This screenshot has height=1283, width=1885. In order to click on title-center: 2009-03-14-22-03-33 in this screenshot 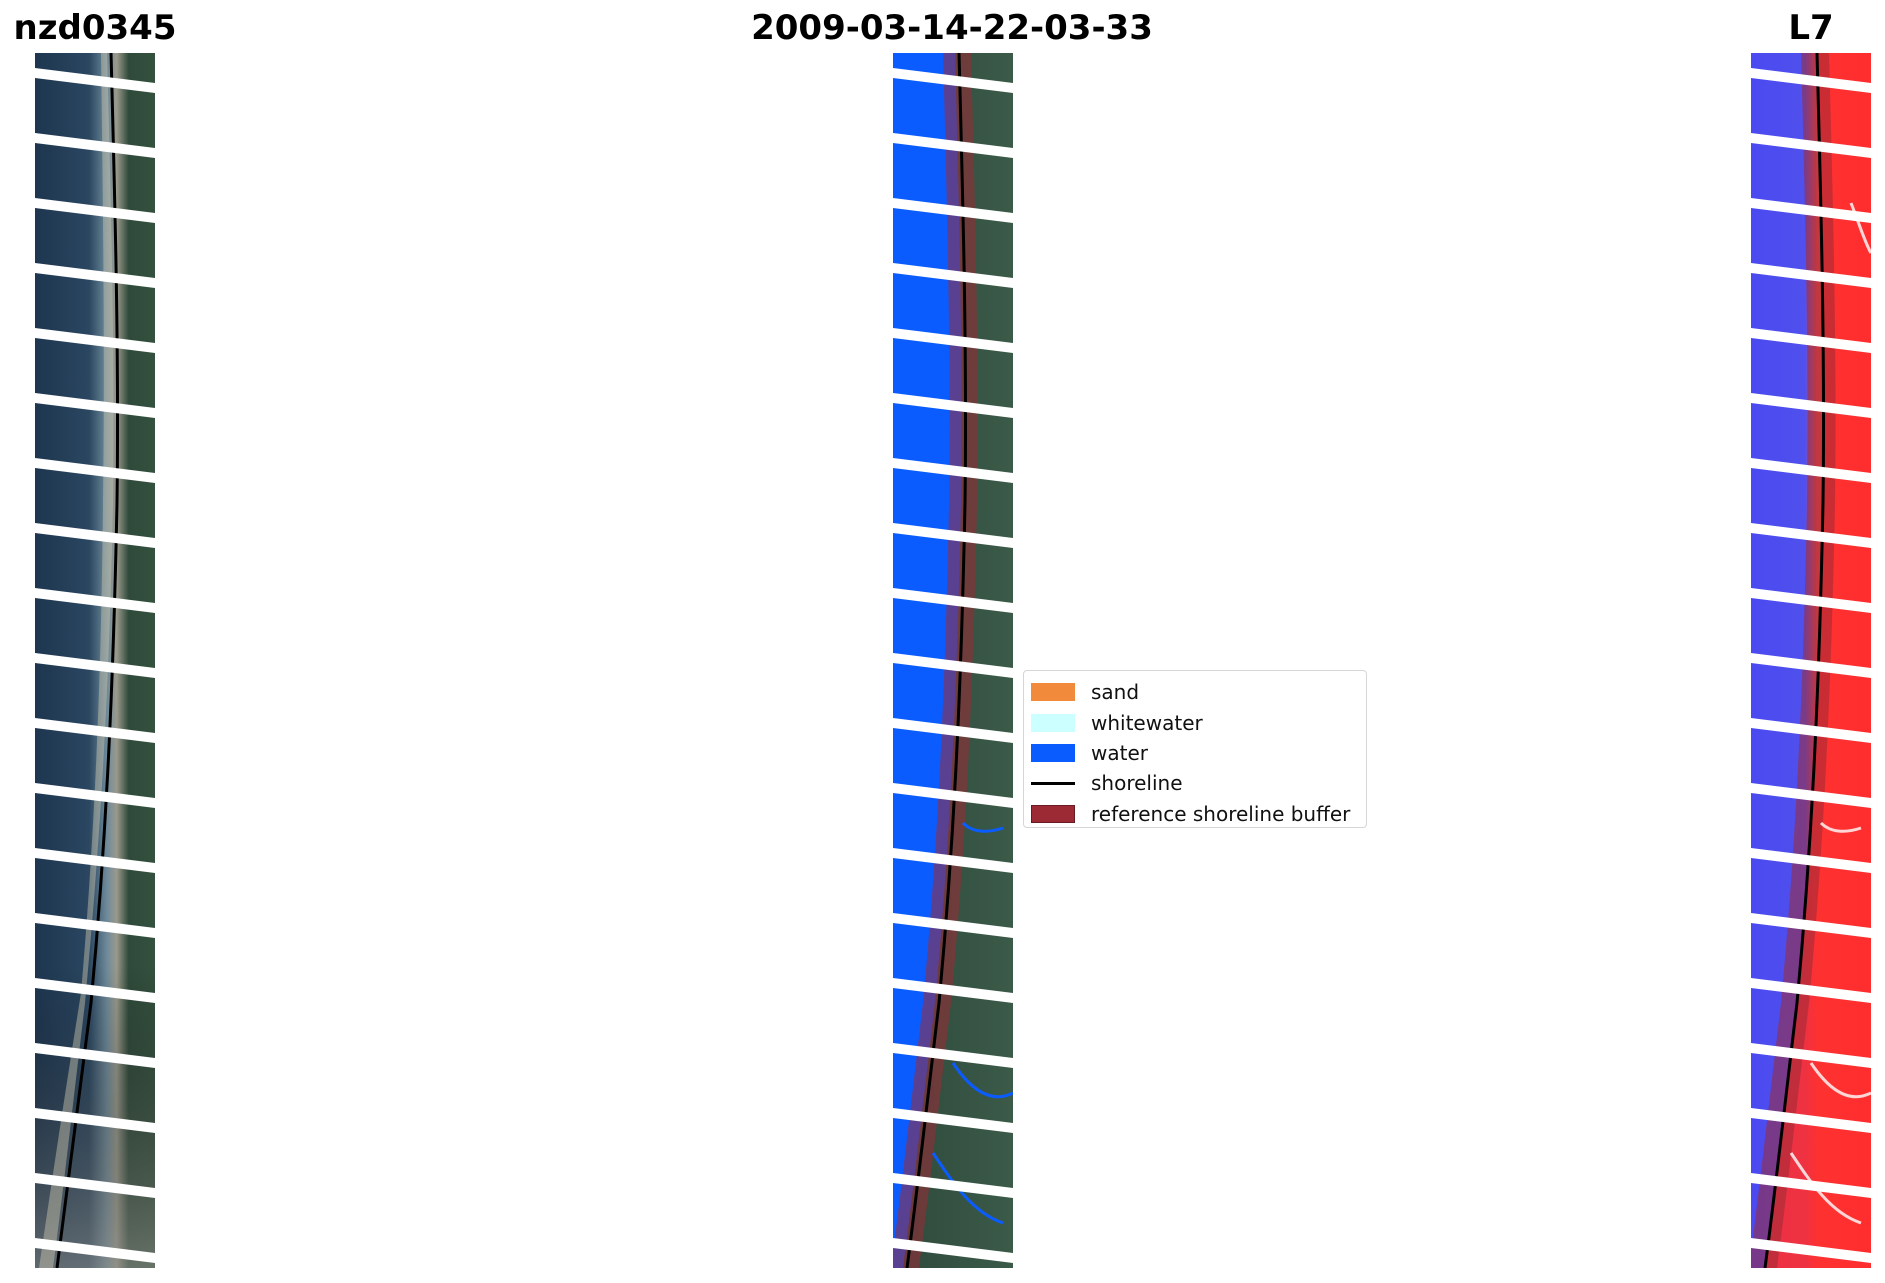, I will do `click(952, 28)`.